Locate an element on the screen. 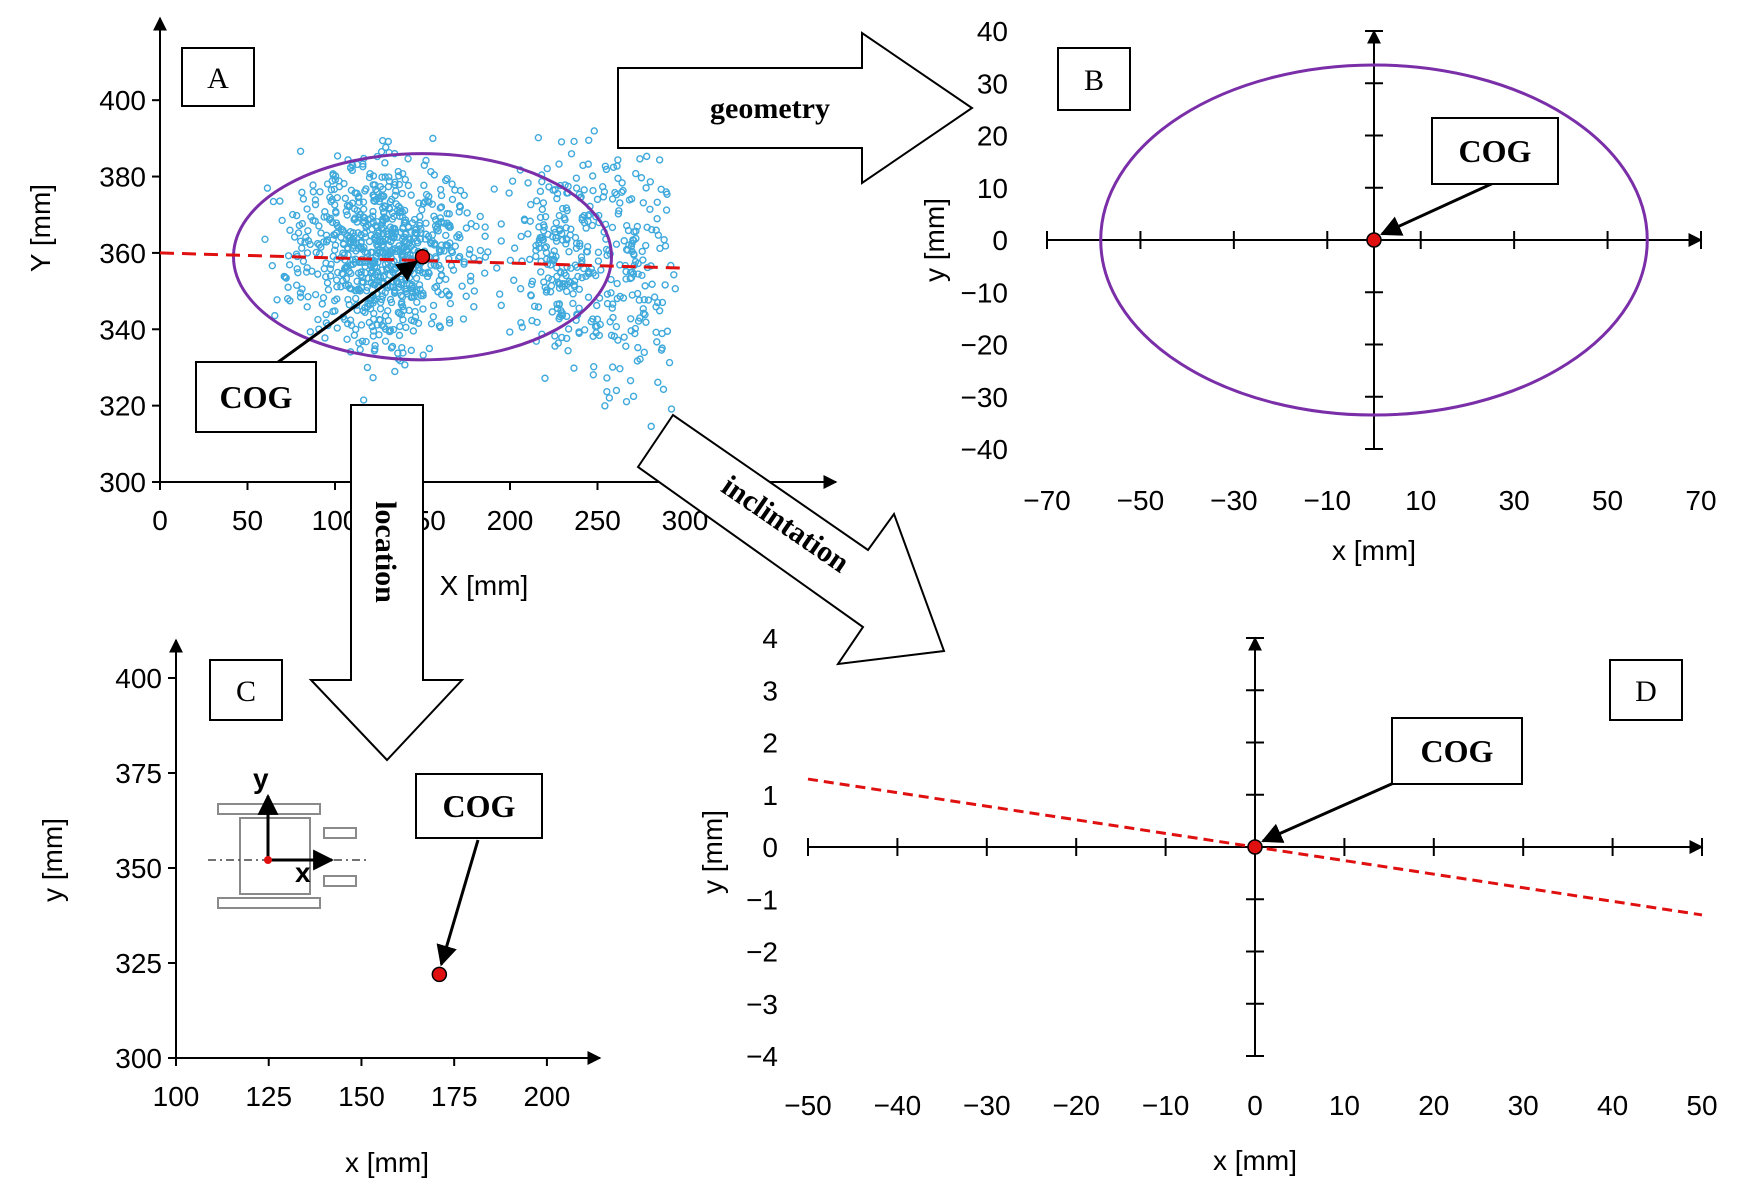 The image size is (1754, 1183). cog-point is located at coordinates (439, 974).